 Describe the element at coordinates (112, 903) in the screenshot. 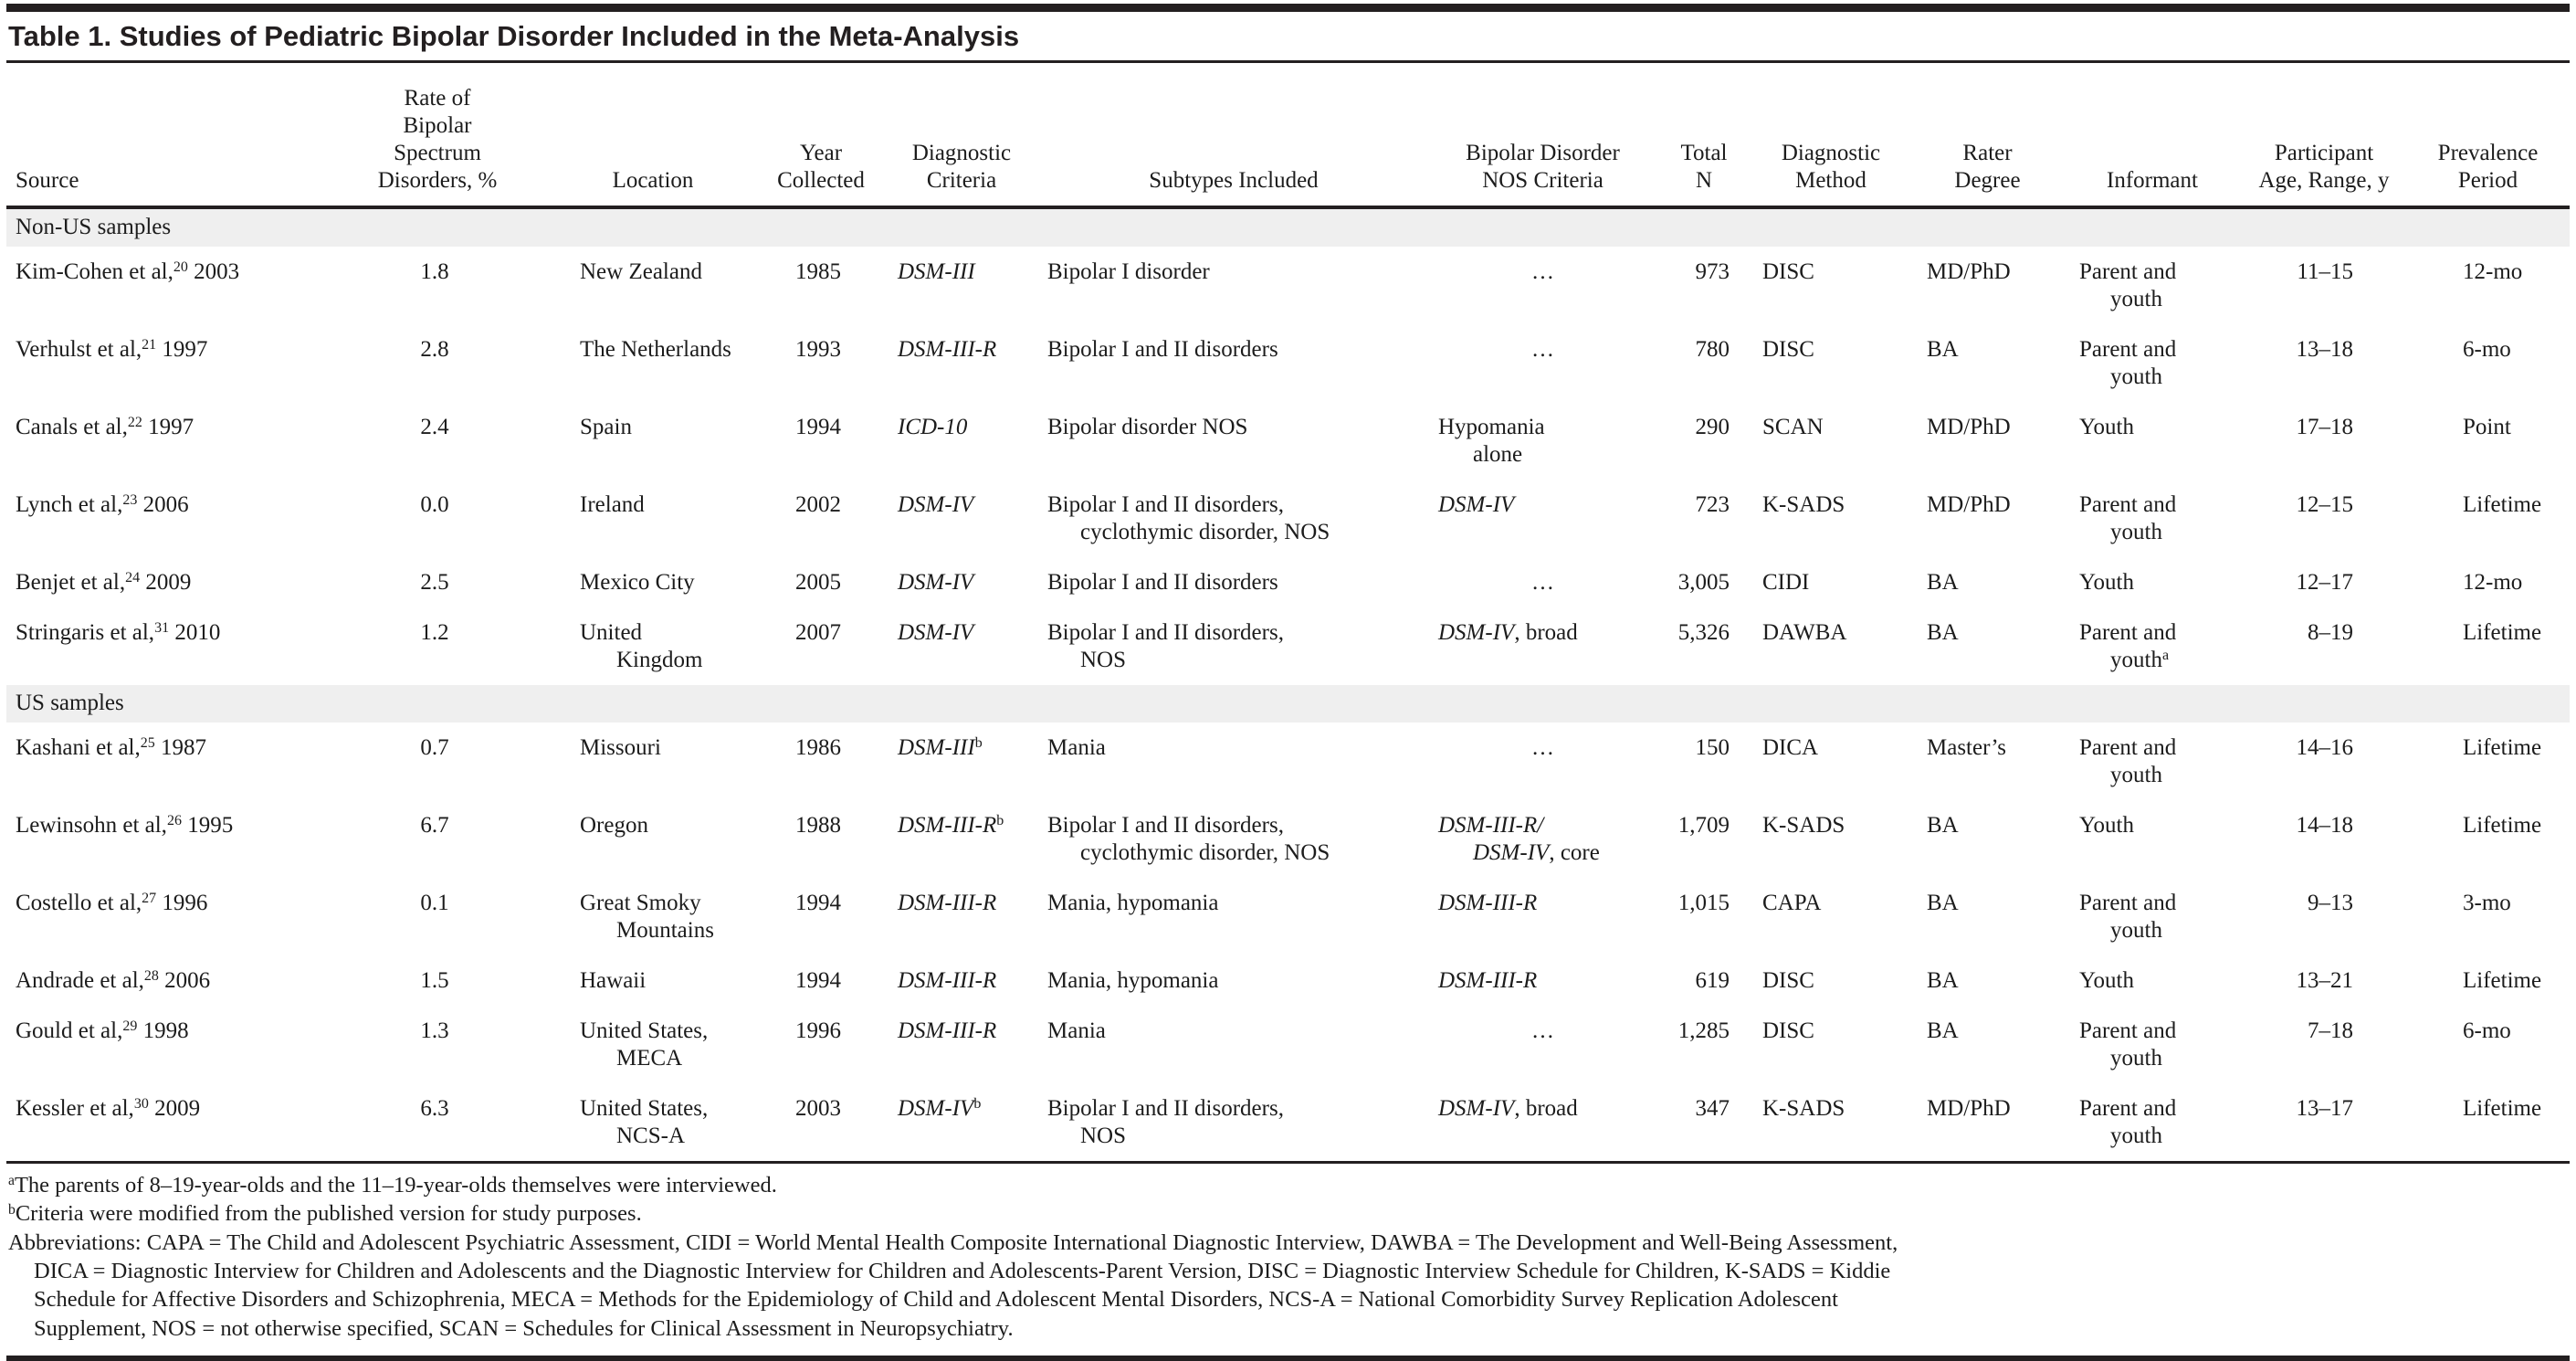

I see `cell-source: Costello et al,27 1996` at that location.